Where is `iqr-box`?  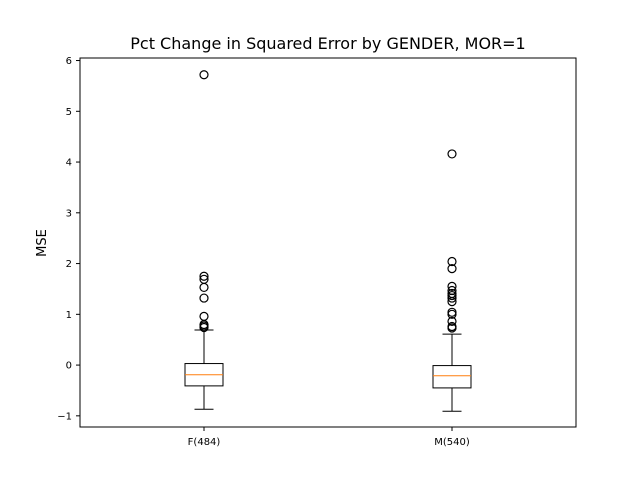
iqr-box is located at coordinates (452, 377).